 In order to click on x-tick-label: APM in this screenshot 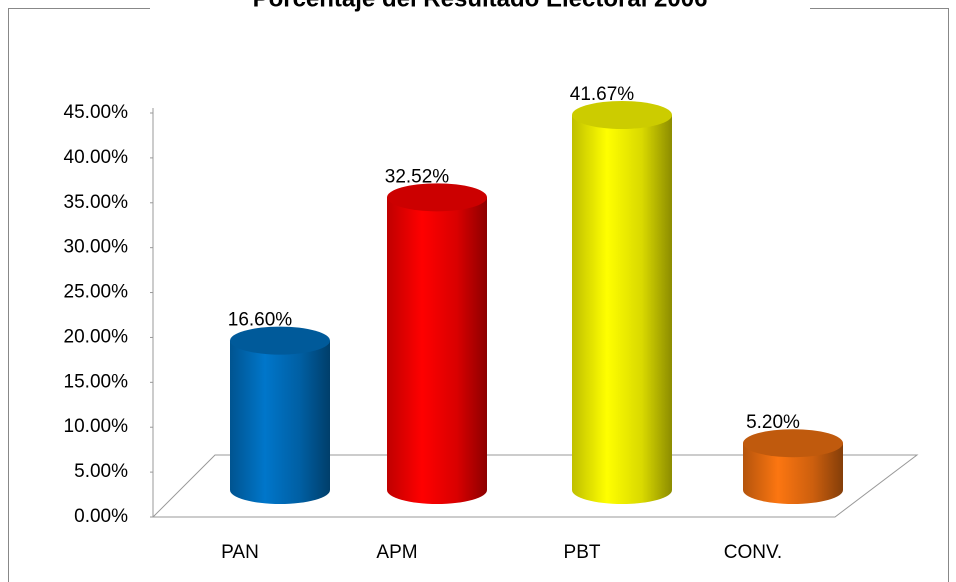, I will do `click(396, 552)`.